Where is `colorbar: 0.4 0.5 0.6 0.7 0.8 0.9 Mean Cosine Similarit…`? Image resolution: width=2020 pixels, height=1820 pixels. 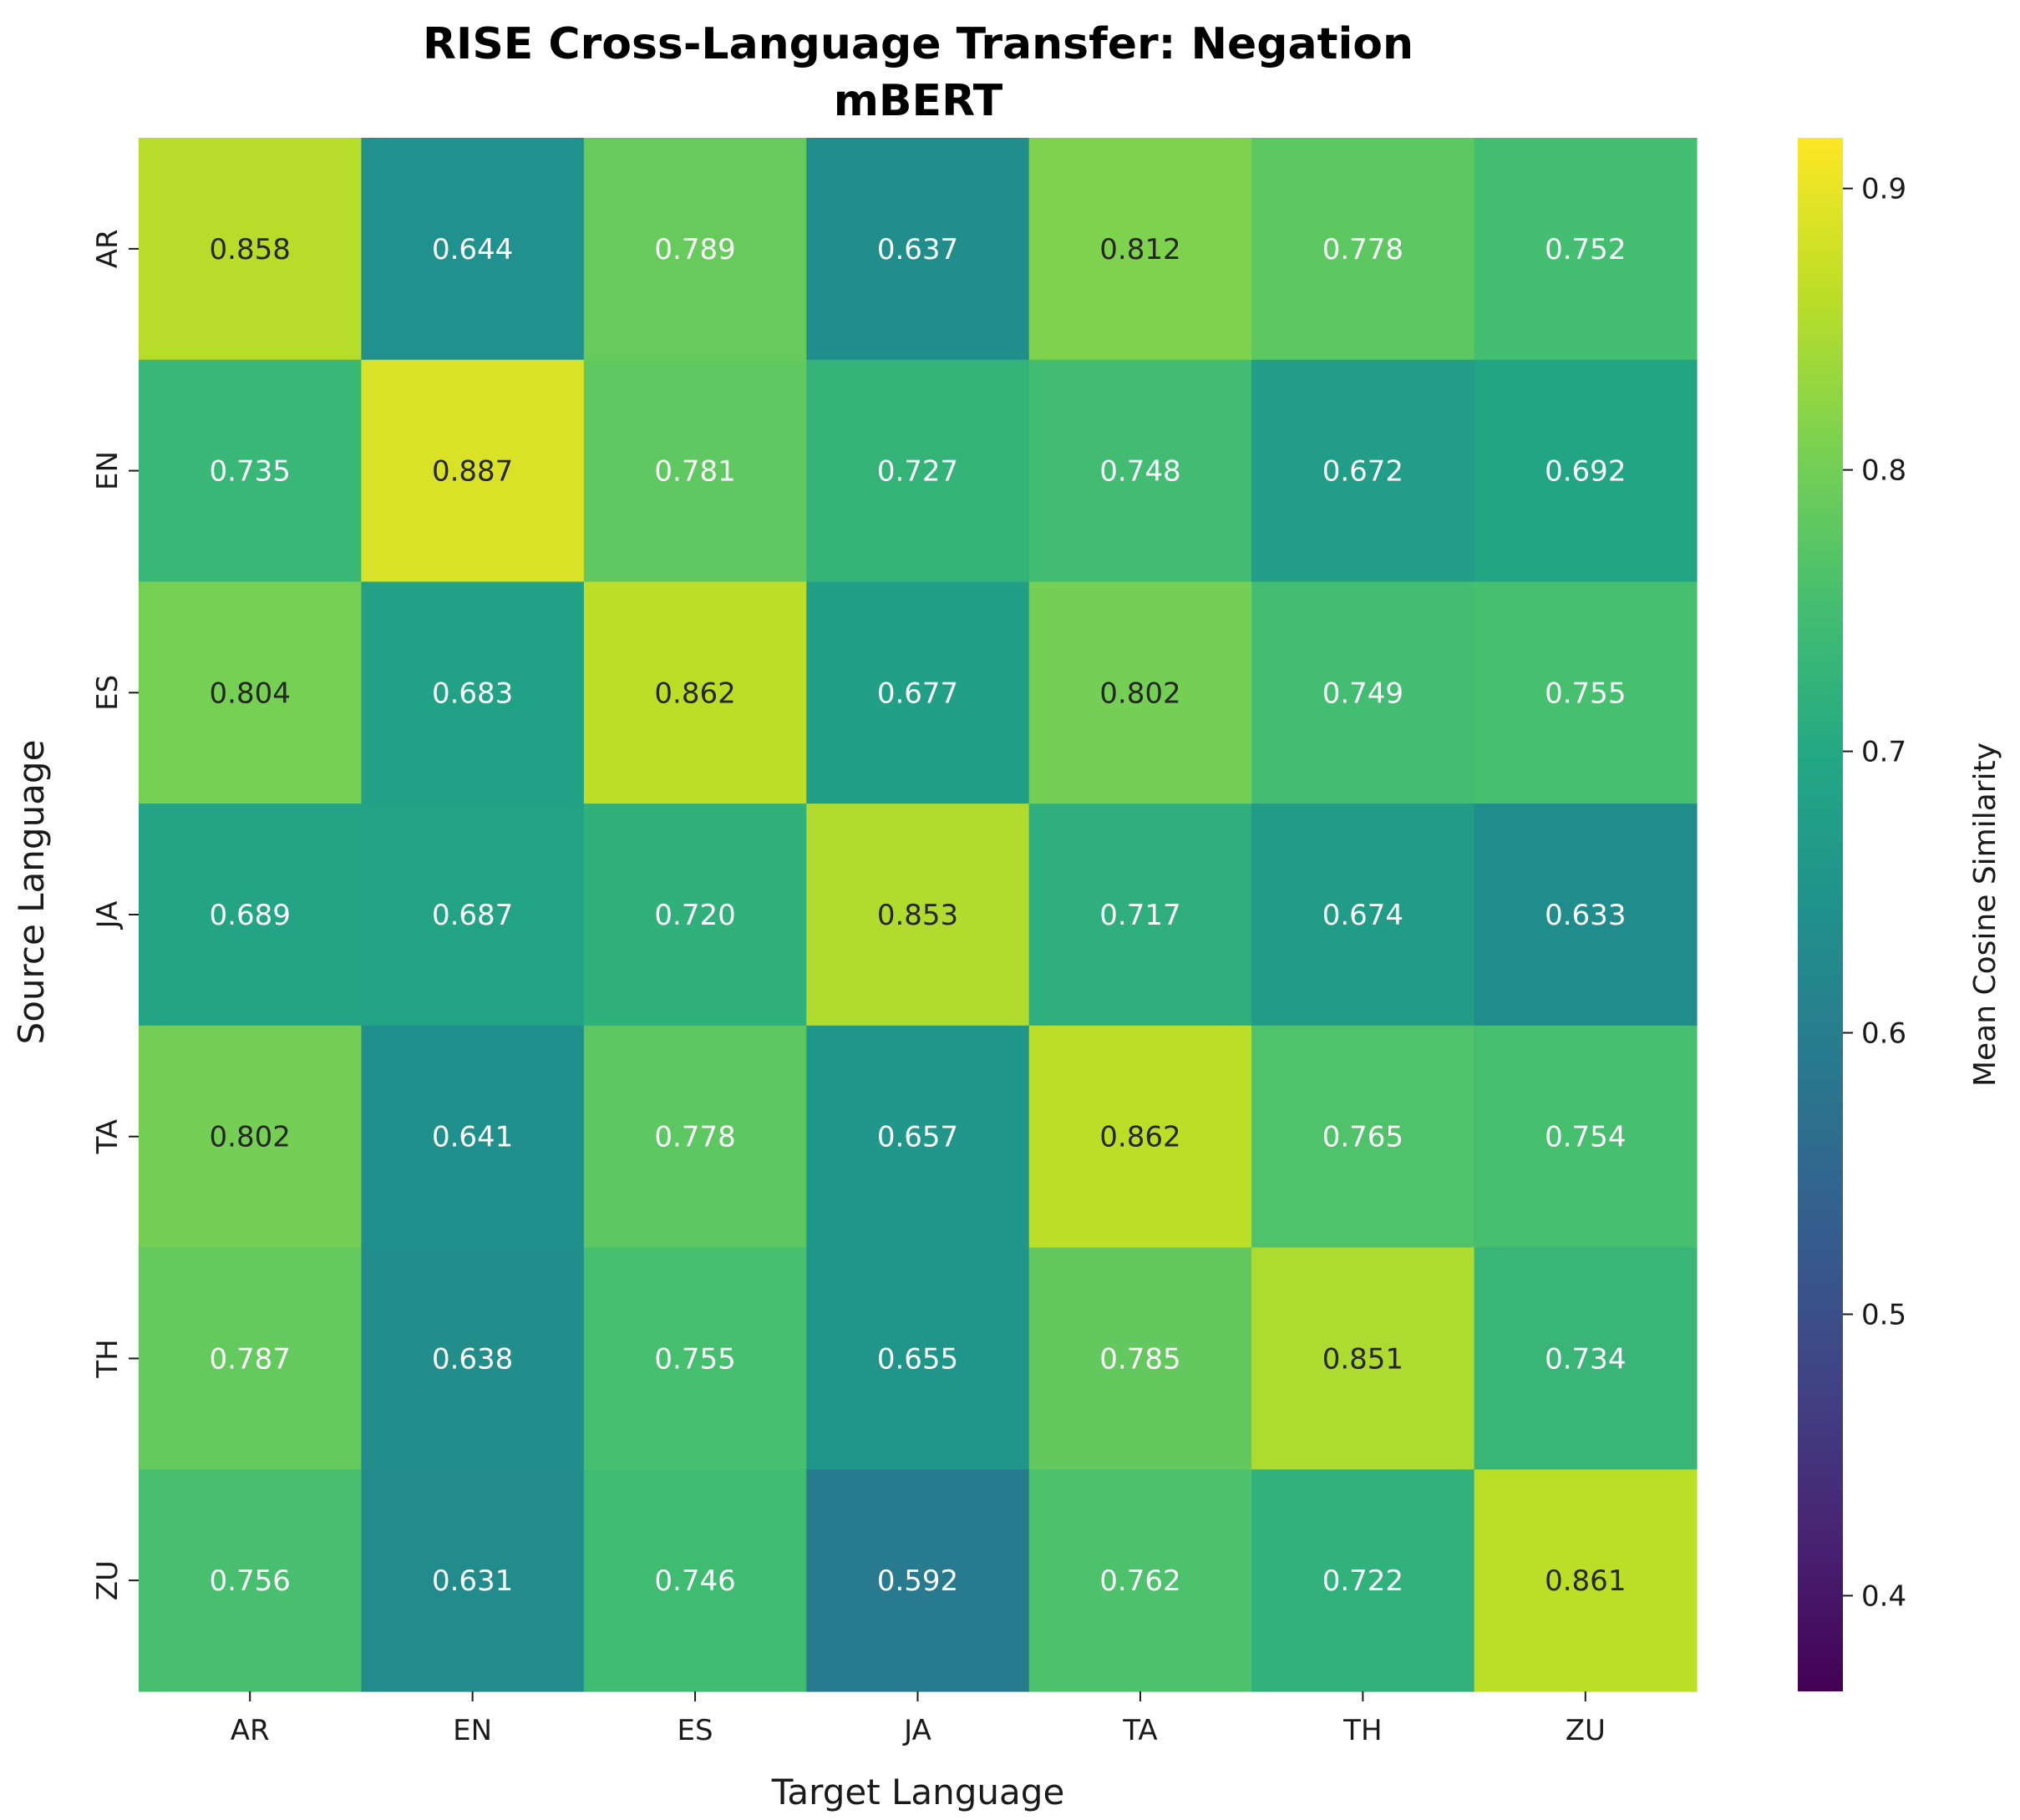
colorbar: 0.4 0.5 0.6 0.7 0.8 0.9 Mean Cosine Similarit… is located at coordinates (1900, 915).